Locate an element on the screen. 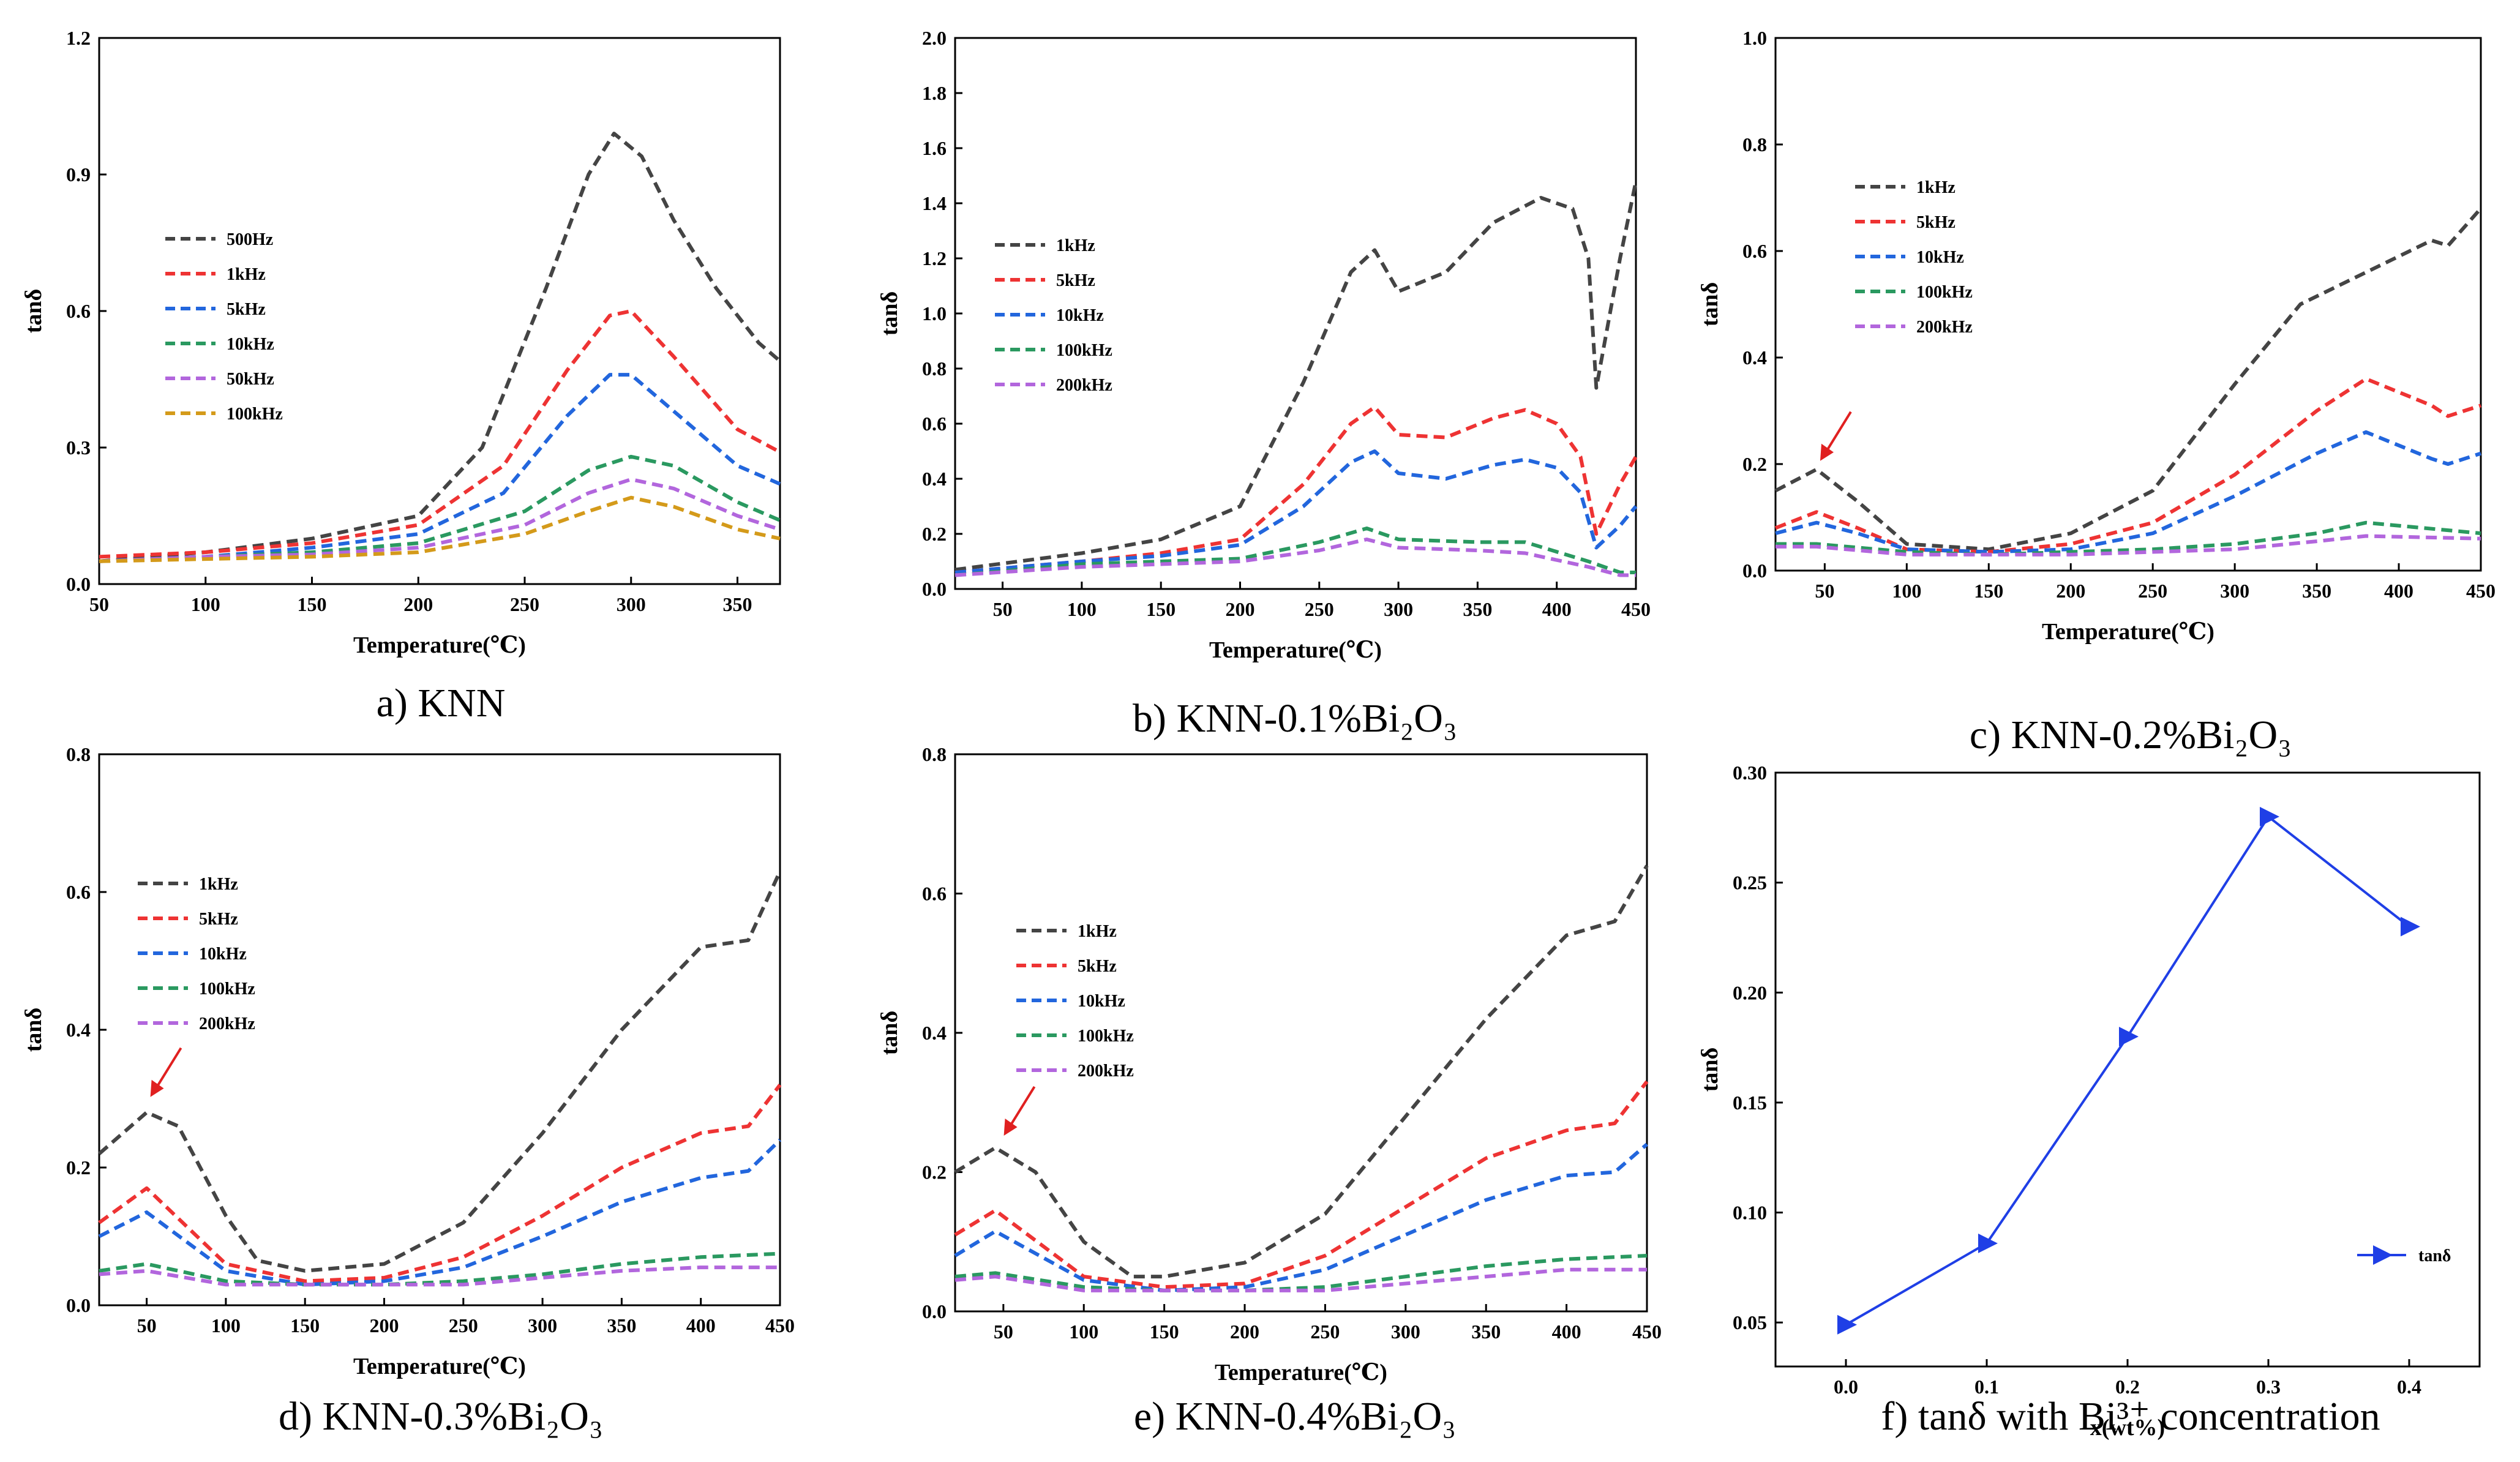  x-tick-label: 0.2 is located at coordinates (2127, 1387).